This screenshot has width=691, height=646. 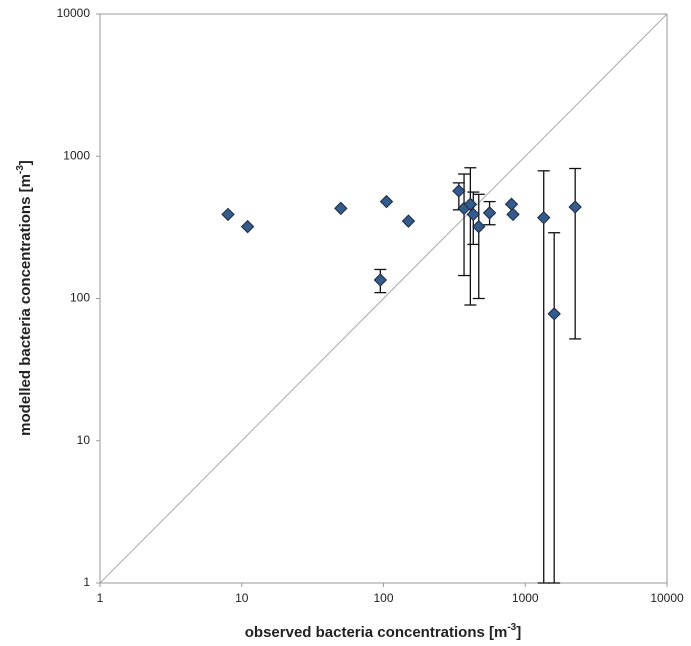 What do you see at coordinates (80, 298) in the screenshot?
I see `y-tick-label: 100` at bounding box center [80, 298].